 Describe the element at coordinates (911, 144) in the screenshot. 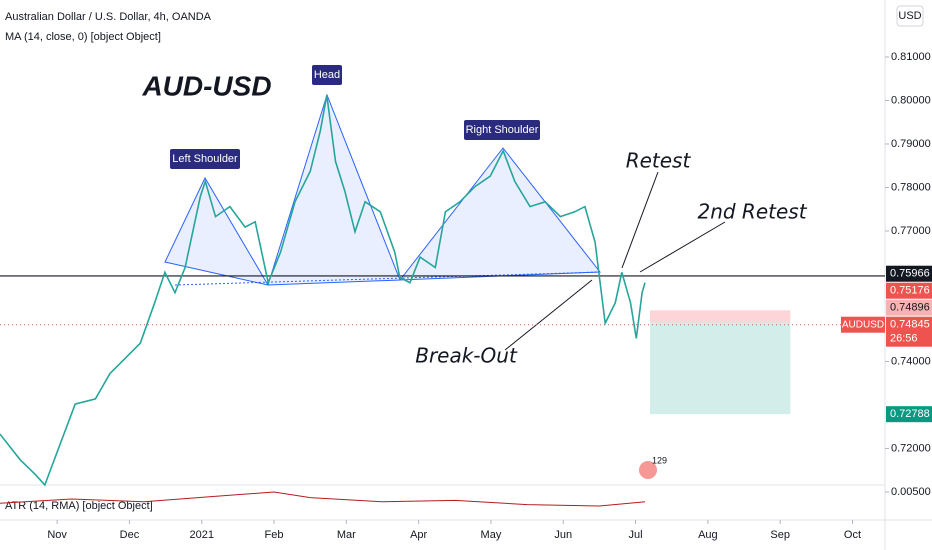

I see `y-tick-label: 0.79000` at that location.